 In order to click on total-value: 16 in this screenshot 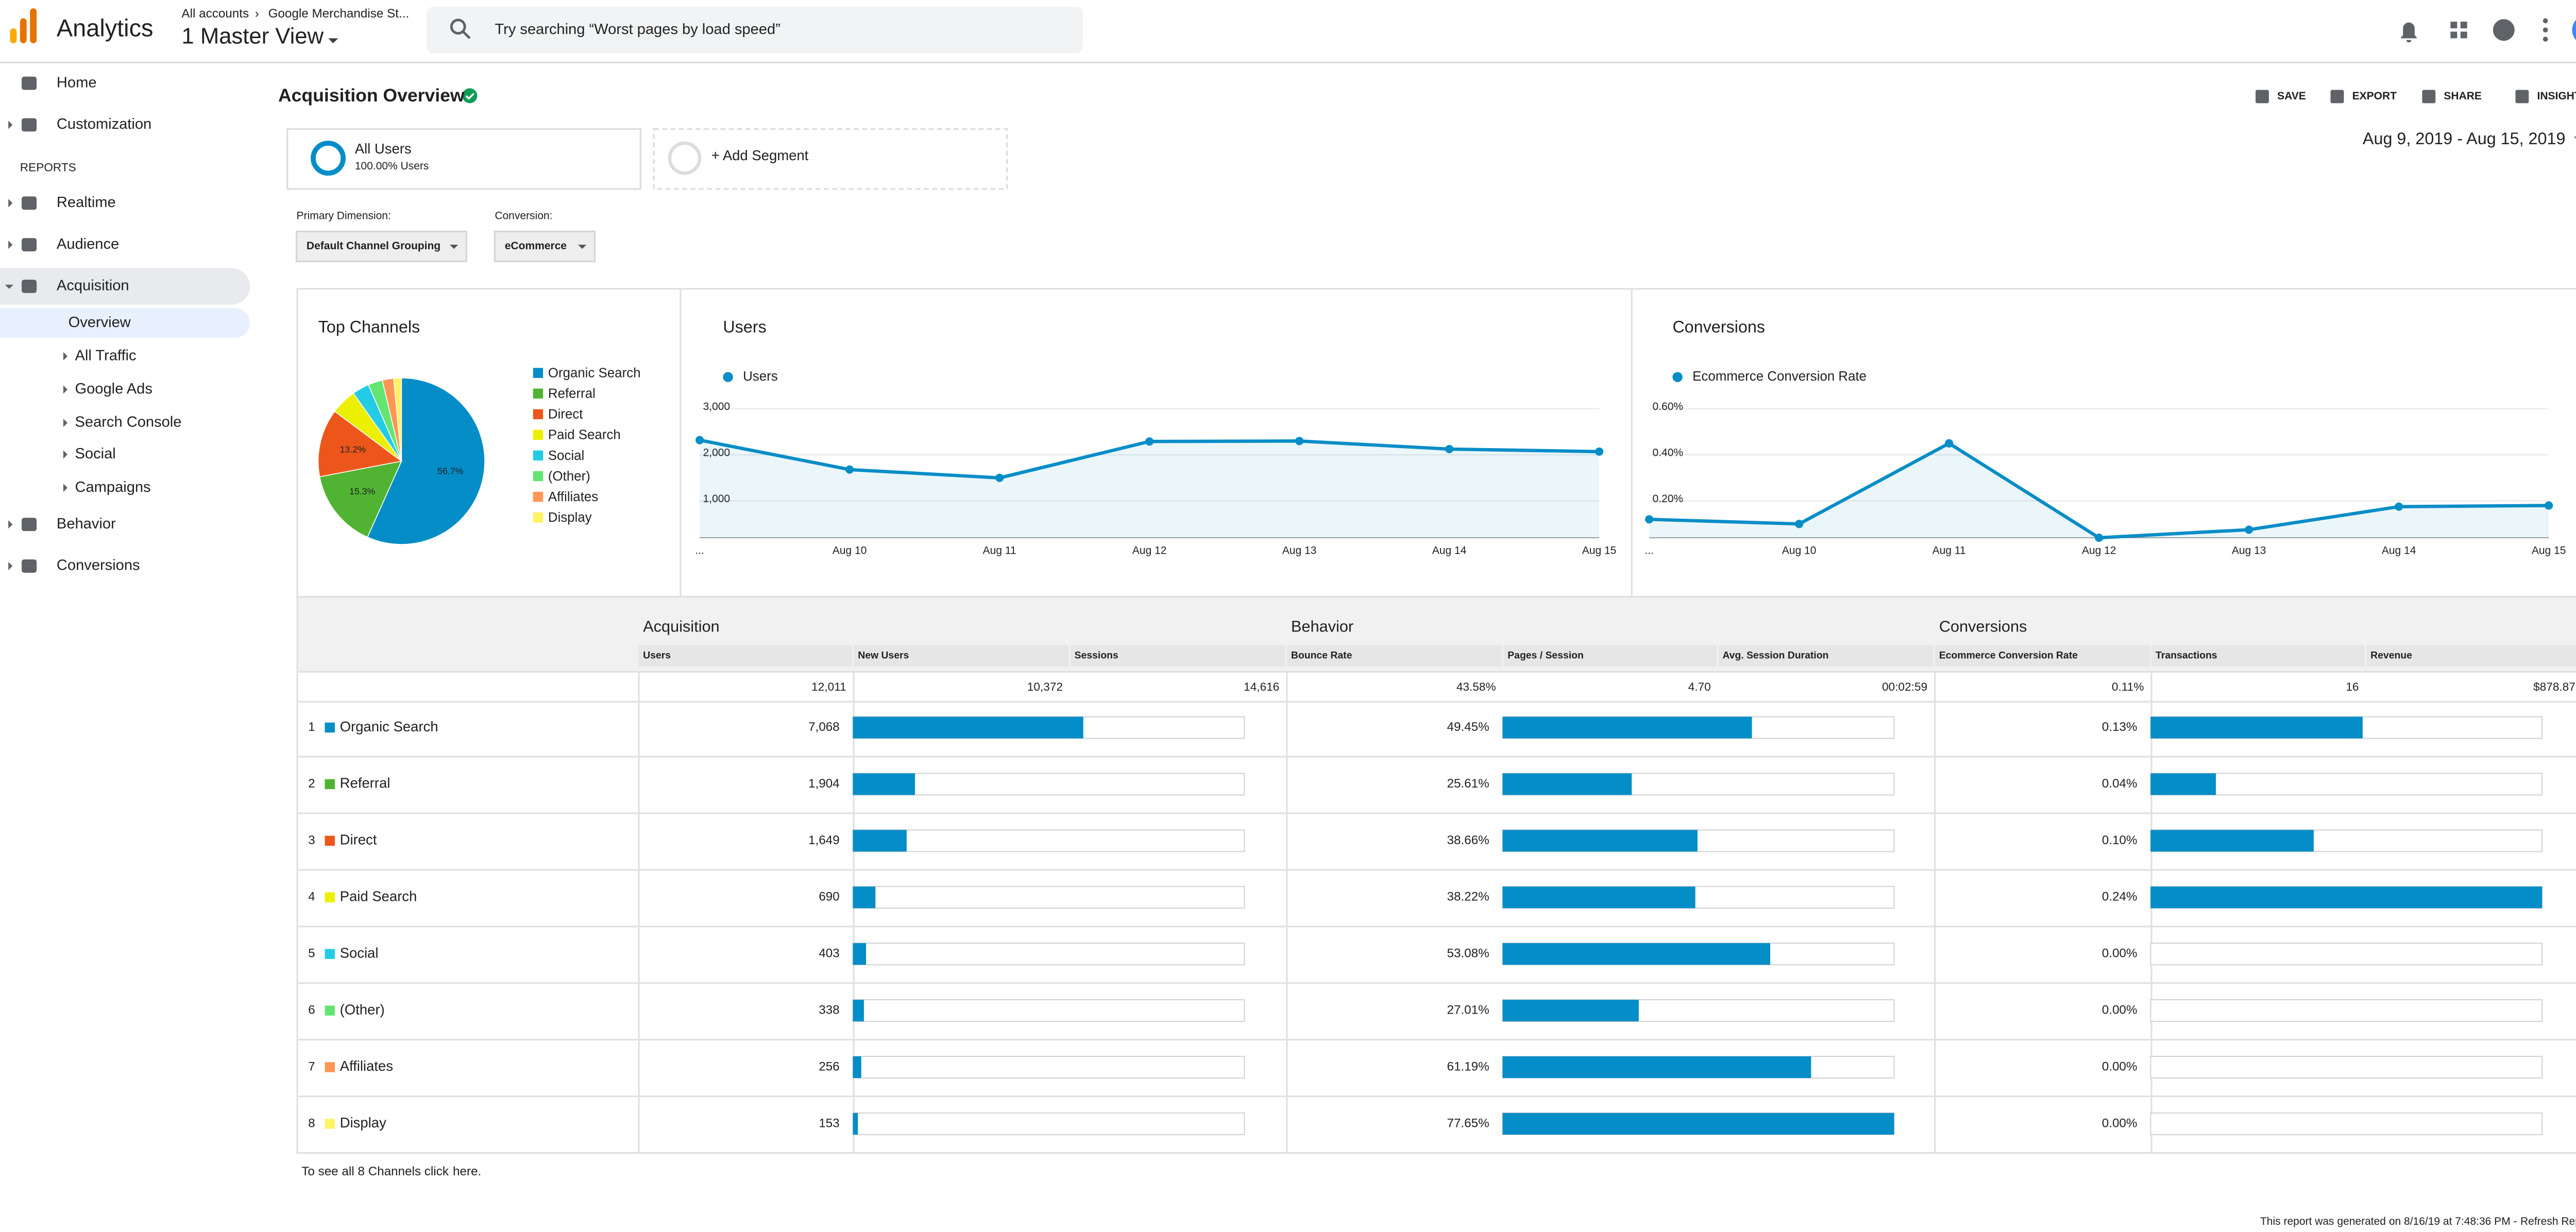, I will do `click(2352, 686)`.